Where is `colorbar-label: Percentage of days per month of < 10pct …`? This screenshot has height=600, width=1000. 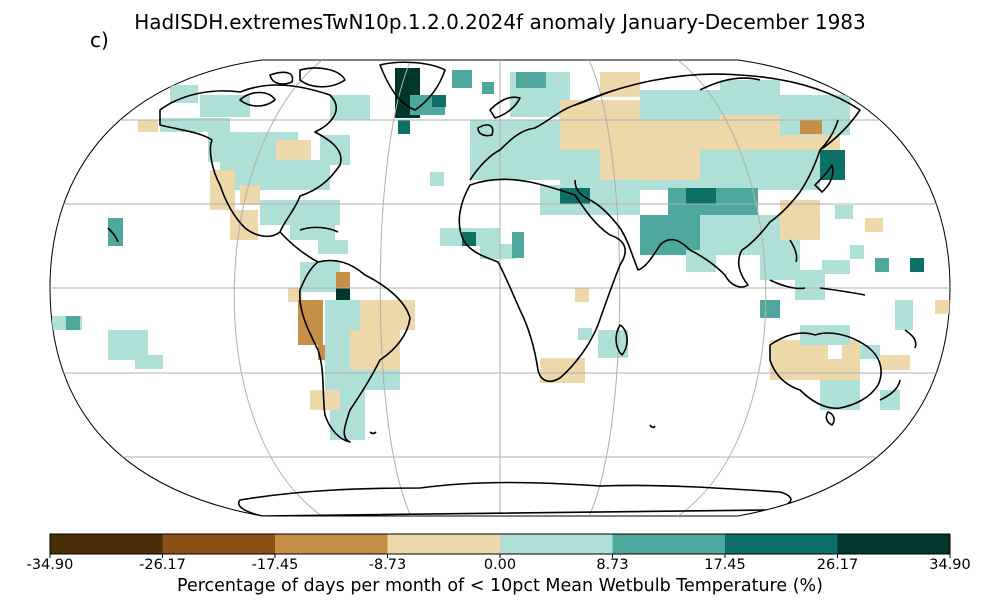
colorbar-label: Percentage of days per month of < 10pct … is located at coordinates (500, 586).